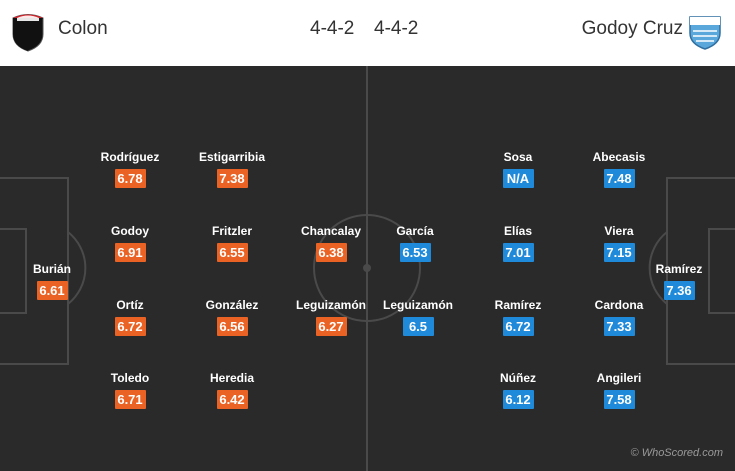 The height and width of the screenshot is (471, 735). Describe the element at coordinates (619, 178) in the screenshot. I see `player-rating-badge: 7.48` at that location.